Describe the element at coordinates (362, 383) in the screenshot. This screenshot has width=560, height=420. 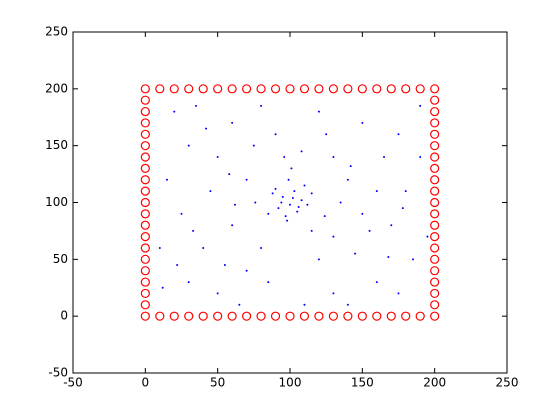
I see `x-tick-label: 150` at that location.